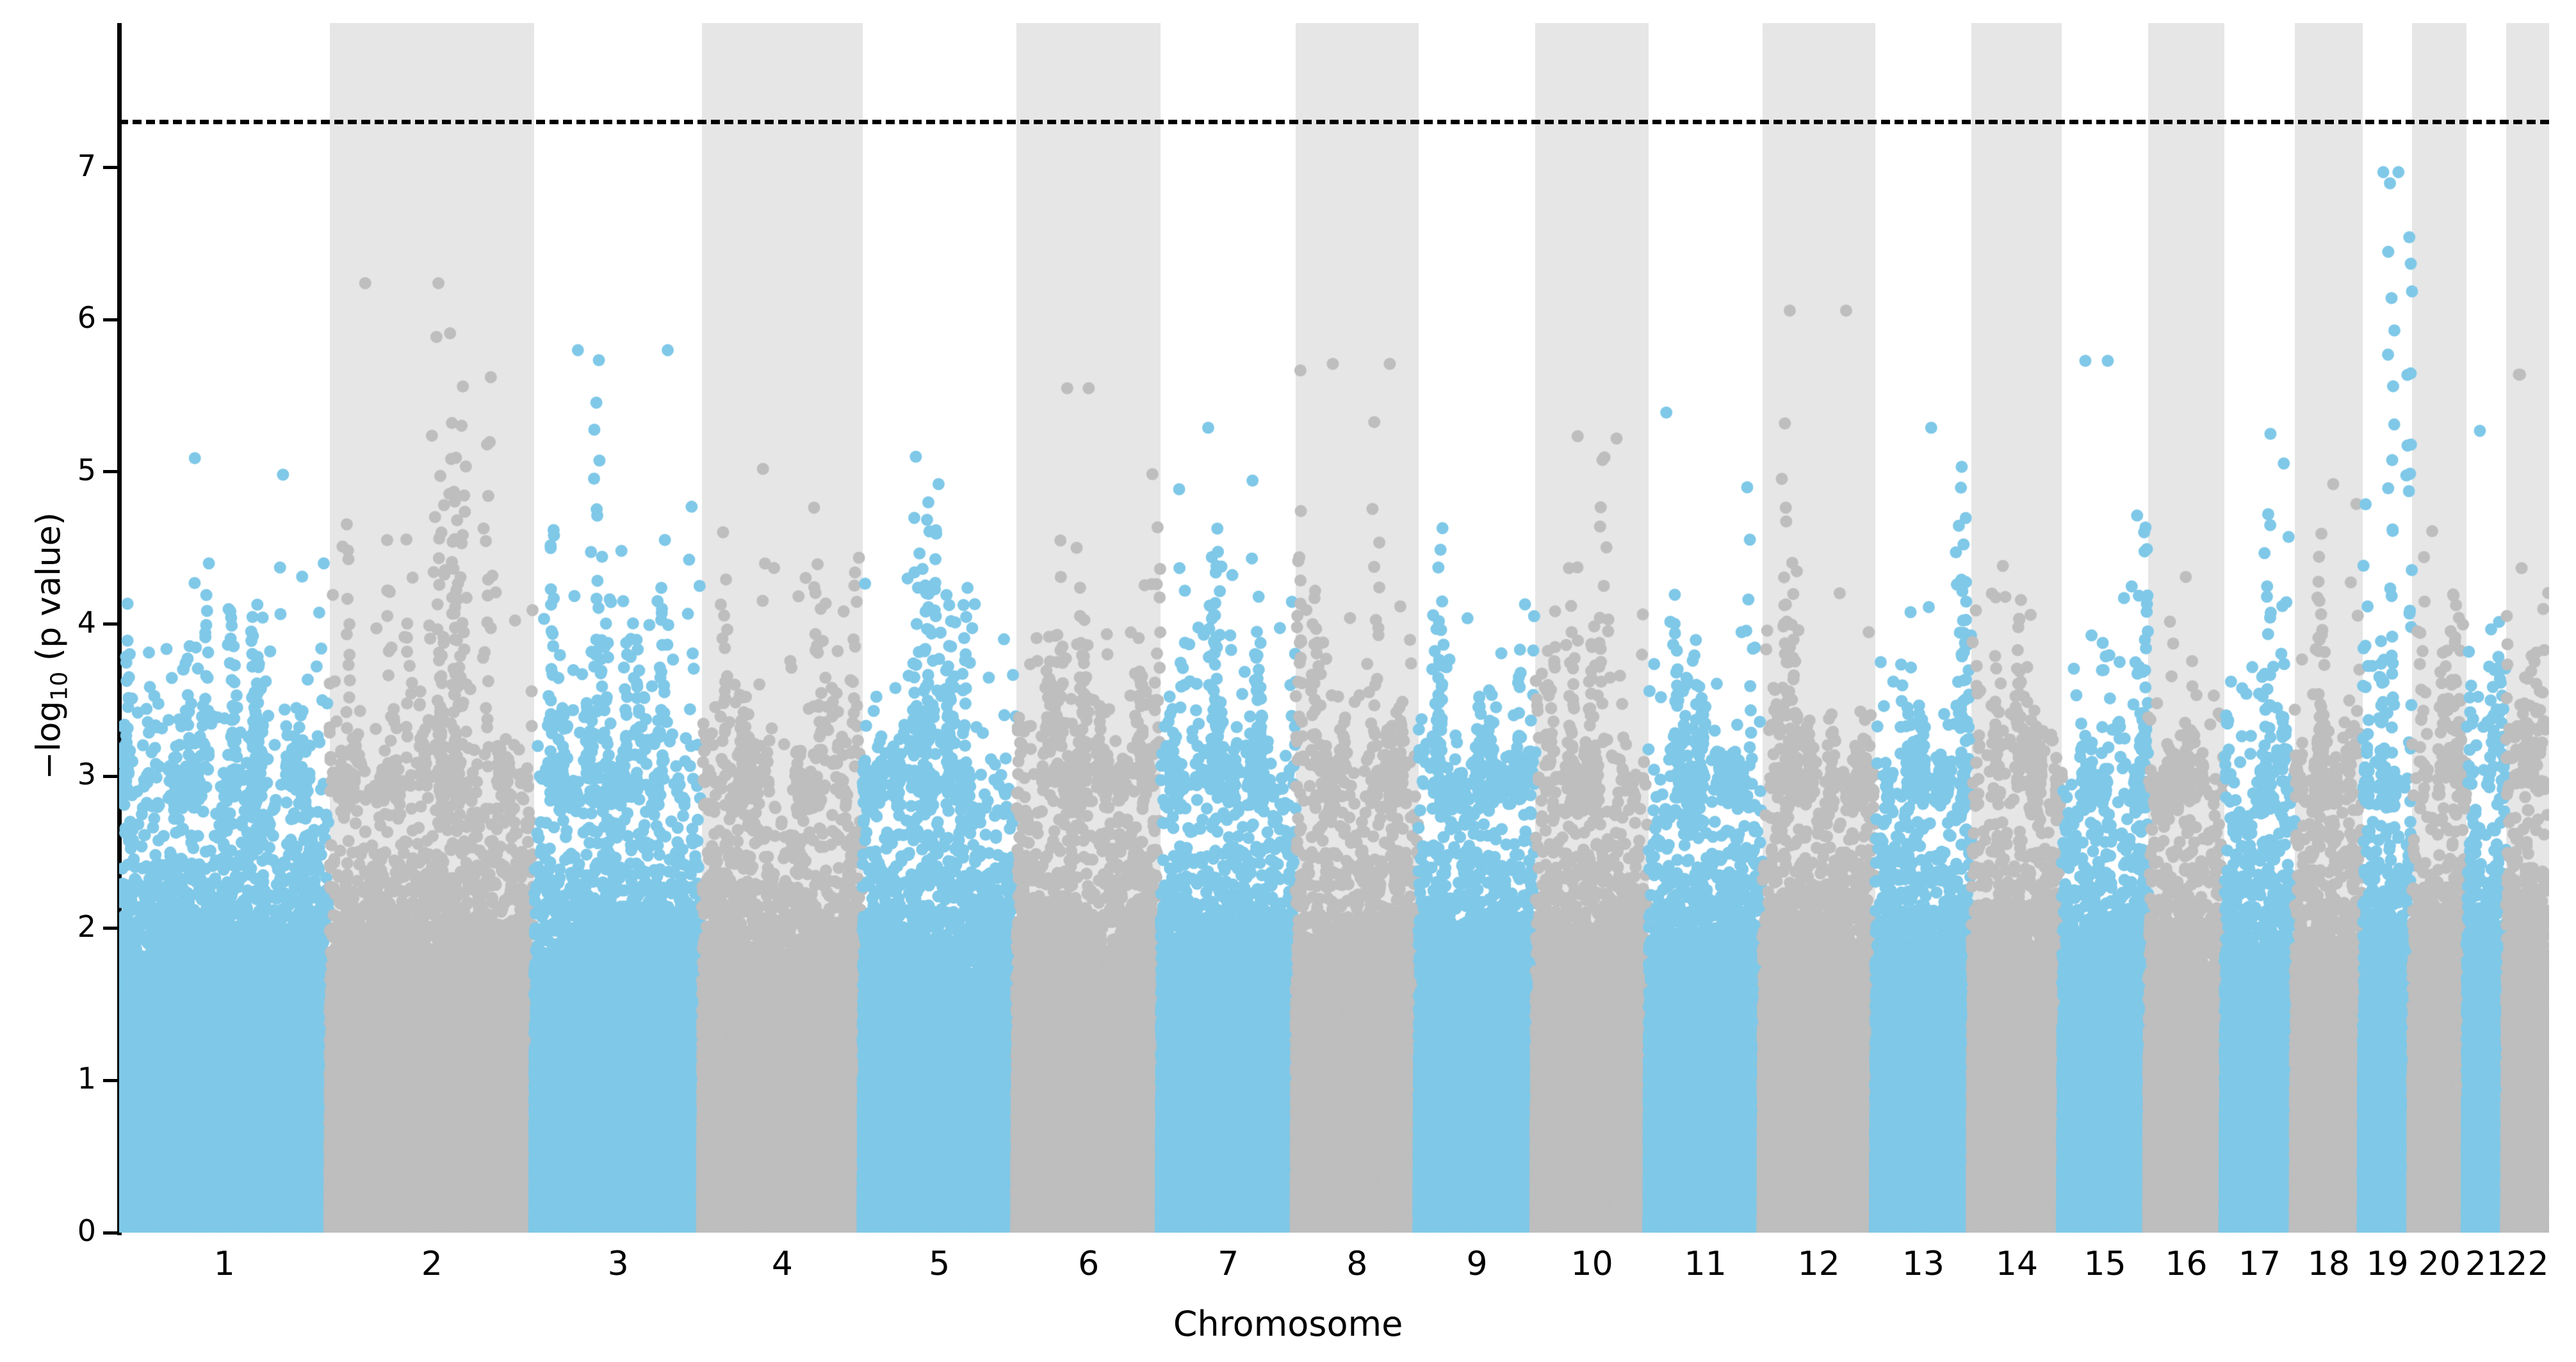 The width and height of the screenshot is (2576, 1362). What do you see at coordinates (49, 592) in the screenshot?
I see `y-axis-title-tail: (p value)` at bounding box center [49, 592].